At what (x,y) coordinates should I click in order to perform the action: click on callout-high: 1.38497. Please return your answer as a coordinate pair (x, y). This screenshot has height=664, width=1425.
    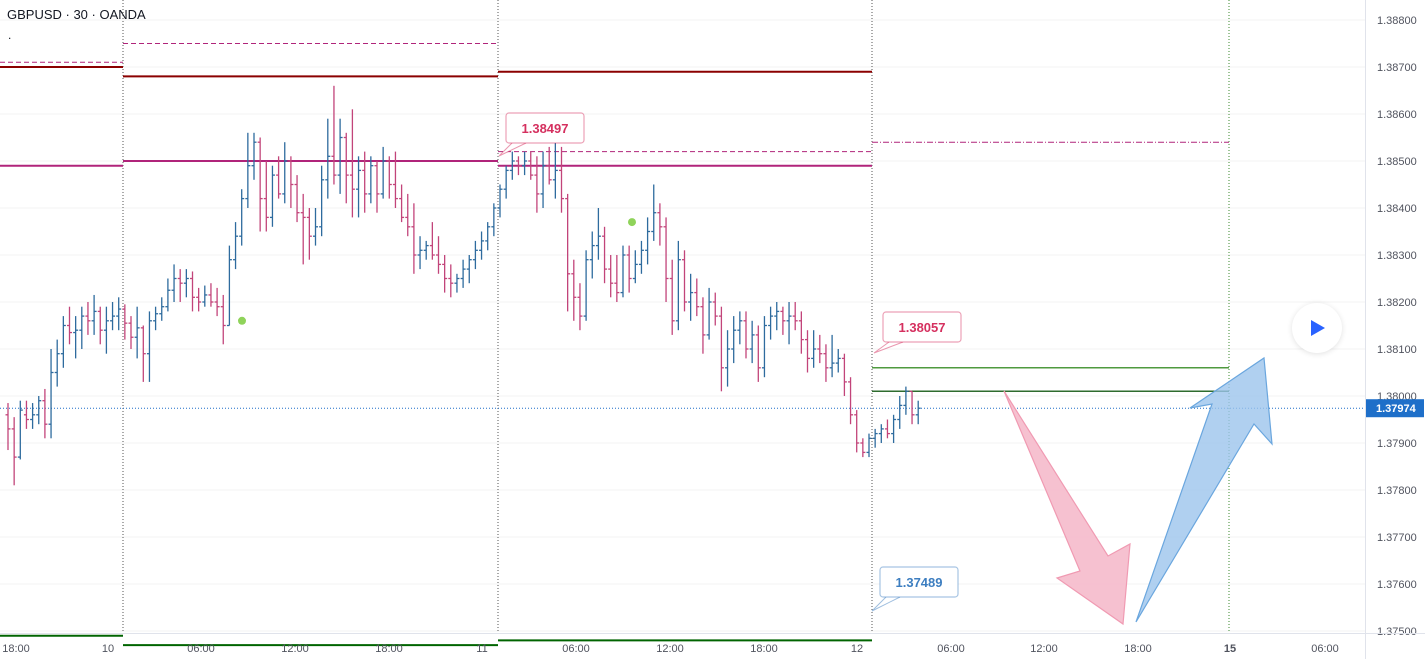
    Looking at the image, I should click on (545, 128).